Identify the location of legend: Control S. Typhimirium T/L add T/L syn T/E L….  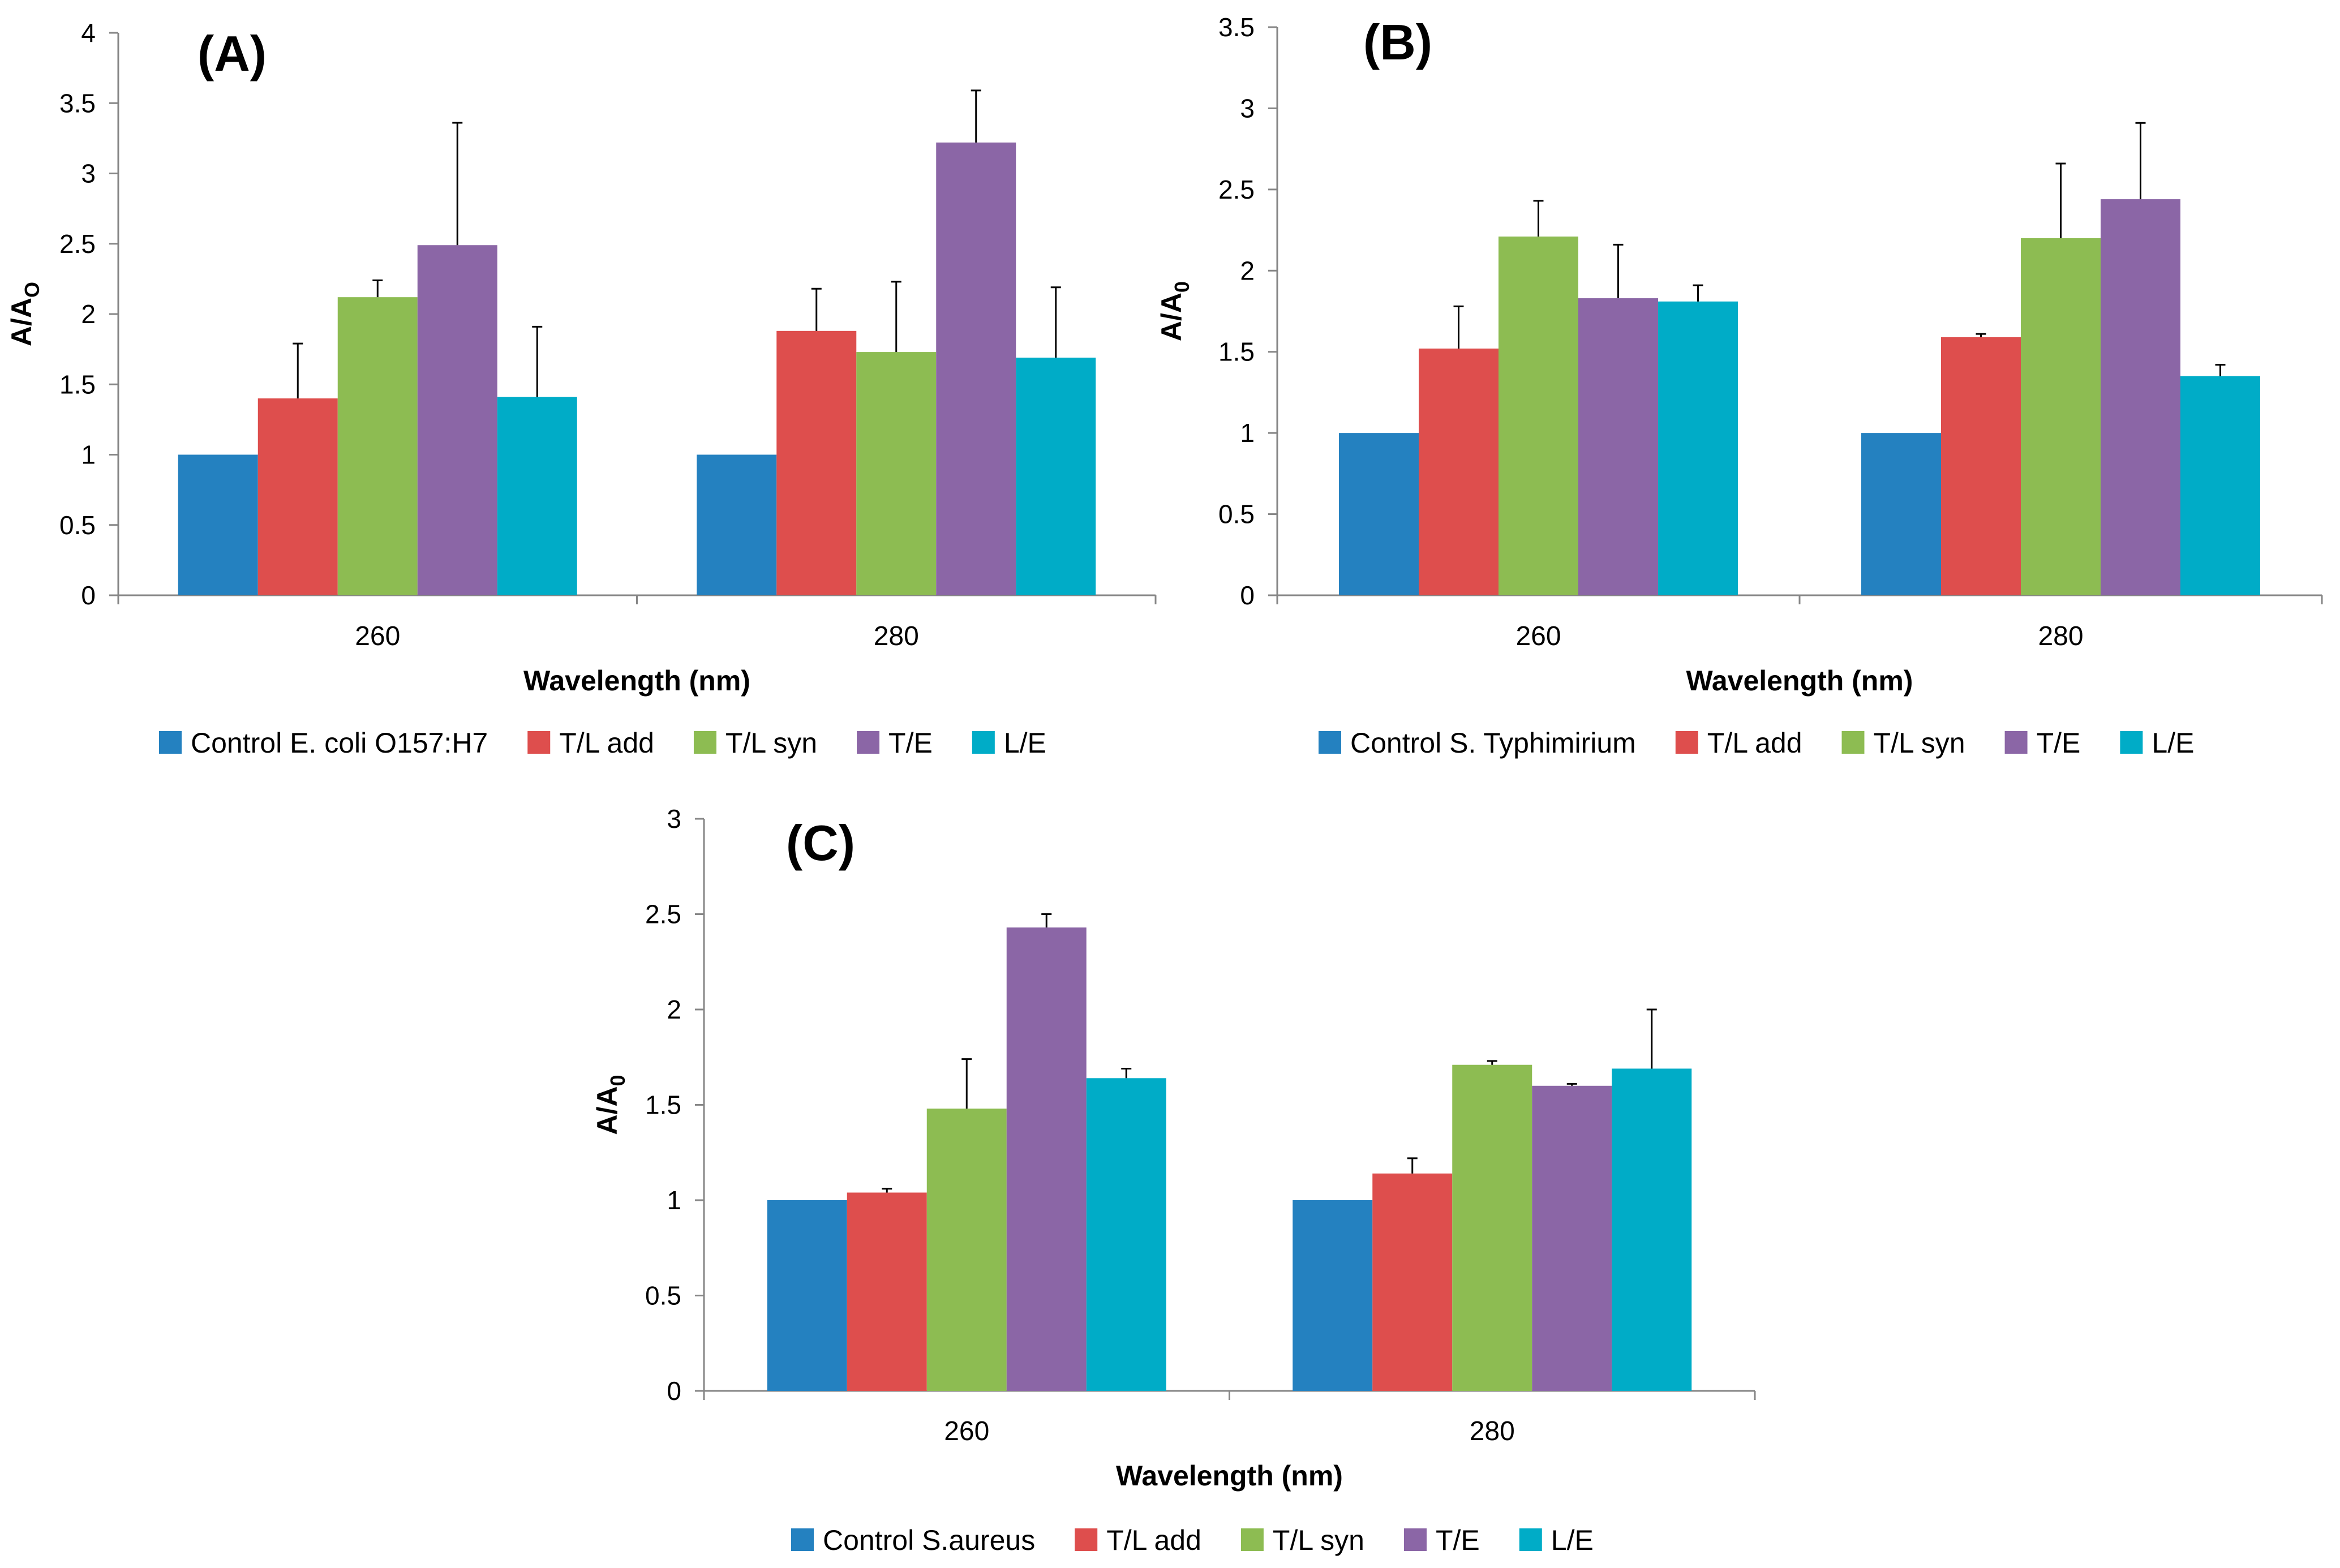
(1756, 743).